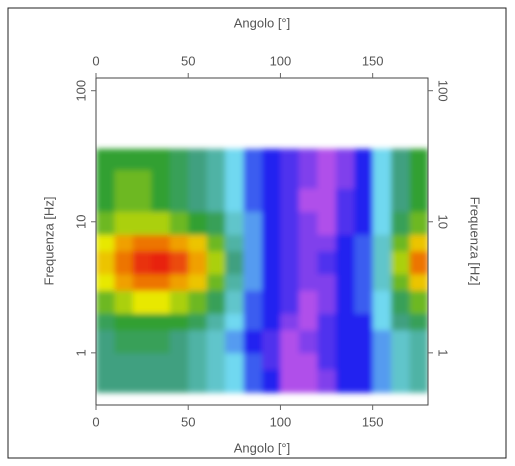 The height and width of the screenshot is (466, 515). What do you see at coordinates (281, 421) in the screenshot?
I see `x-tick-label: 100` at bounding box center [281, 421].